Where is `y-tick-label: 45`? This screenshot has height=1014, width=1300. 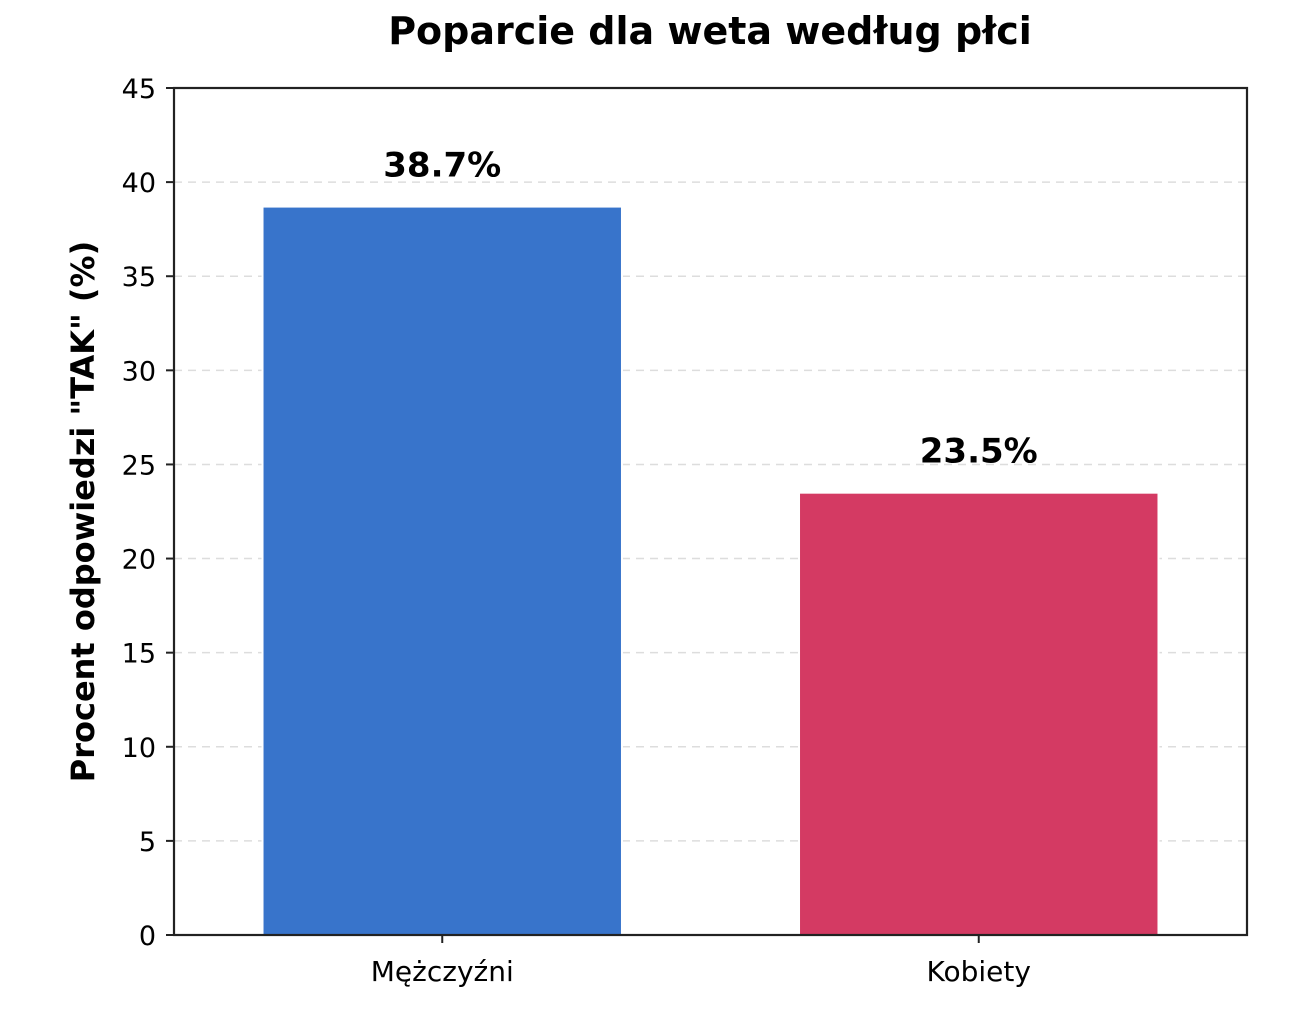
y-tick-label: 45 is located at coordinates (139, 89).